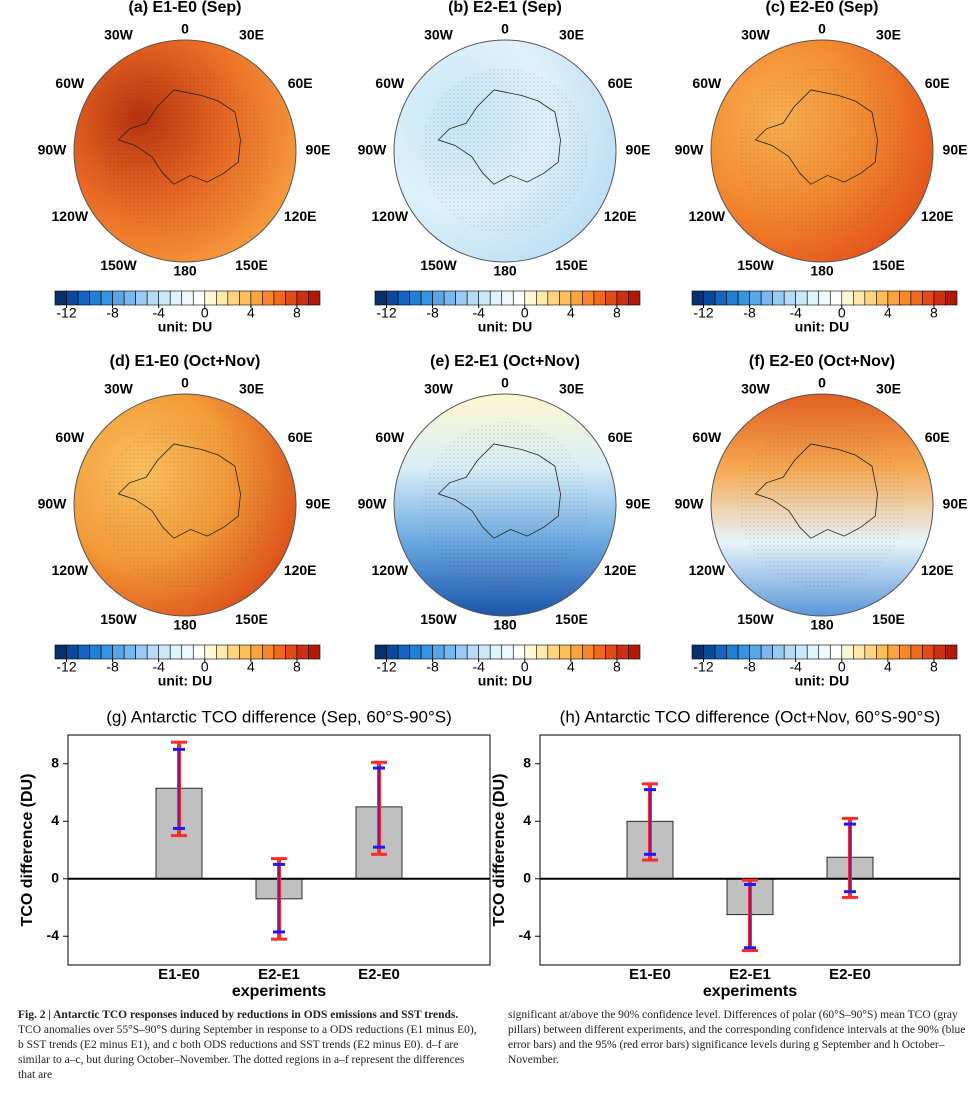 The height and width of the screenshot is (1104, 970). What do you see at coordinates (888, 35) in the screenshot?
I see `longitude-label: 30E` at bounding box center [888, 35].